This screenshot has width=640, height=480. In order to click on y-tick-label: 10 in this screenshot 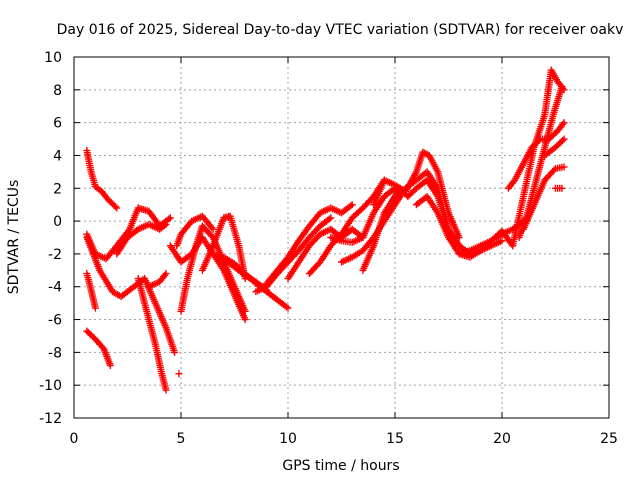, I will do `click(53, 58)`.